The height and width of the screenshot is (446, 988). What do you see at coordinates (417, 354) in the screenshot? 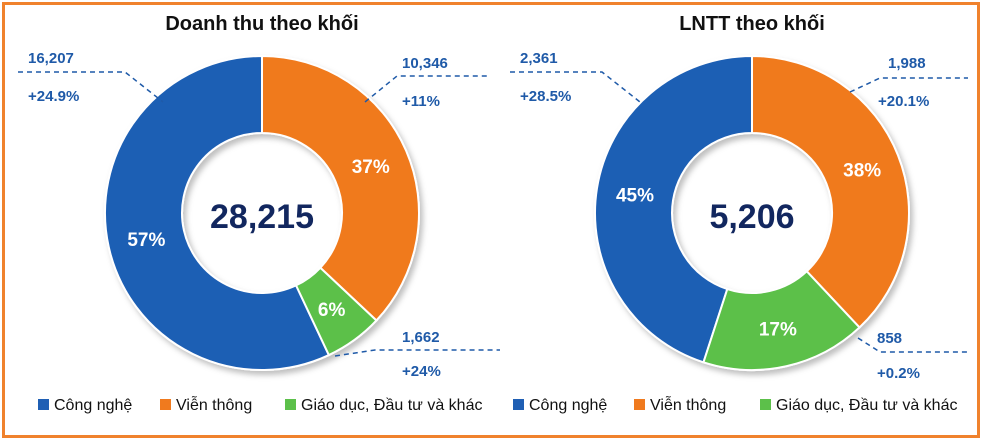
I see `revenue-annotation-education: 1,662 +24%` at bounding box center [417, 354].